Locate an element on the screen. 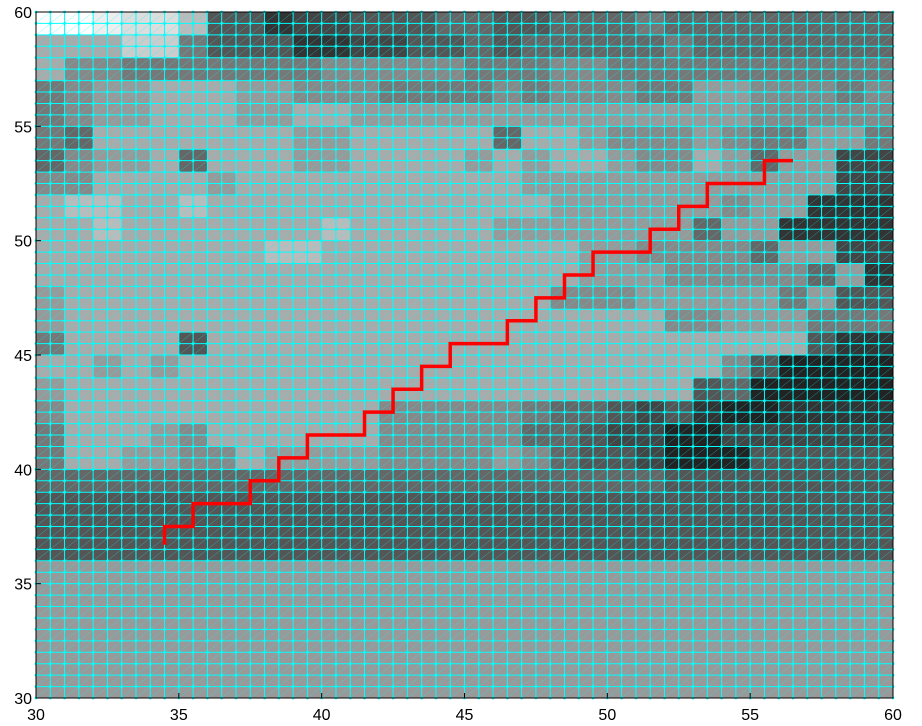  grid-line-diagonal is located at coordinates (729, 566).